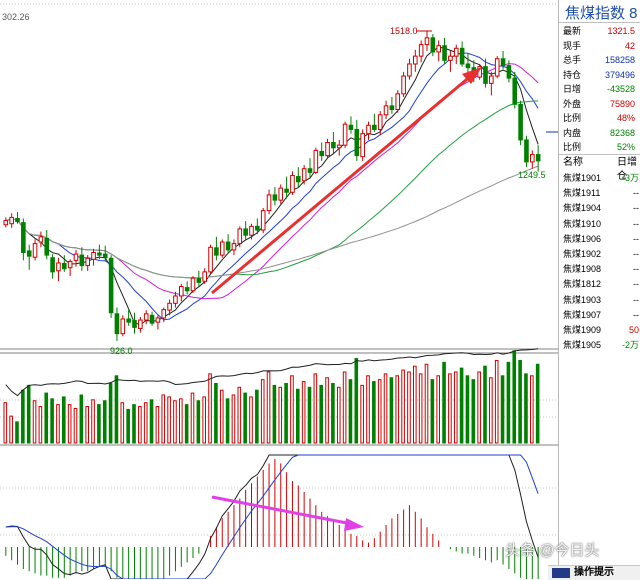  Describe the element at coordinates (121, 351) in the screenshot. I see `low-label: 926.0` at that location.